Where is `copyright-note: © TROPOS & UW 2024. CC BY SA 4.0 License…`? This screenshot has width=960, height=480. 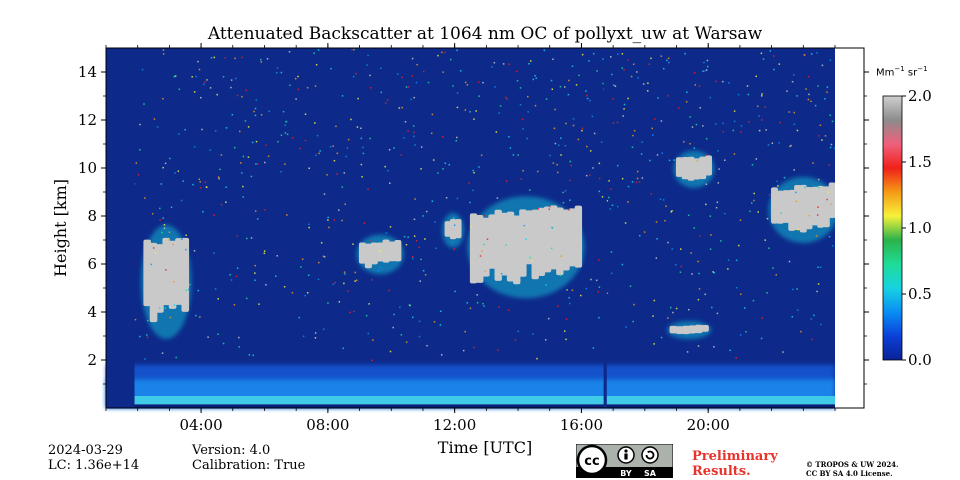 copyright-note: © TROPOS & UW 2024. CC BY SA 4.0 License… is located at coordinates (852, 469).